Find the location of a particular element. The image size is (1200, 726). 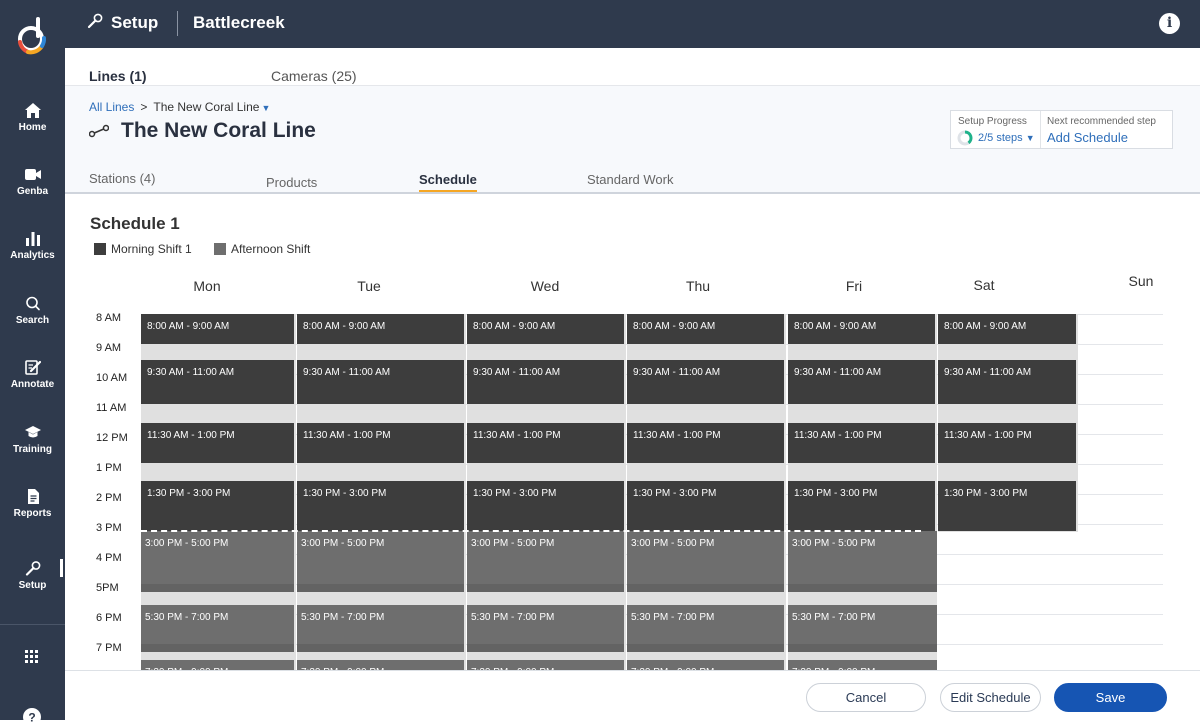

time-label: 8 AM is located at coordinates (109, 318).